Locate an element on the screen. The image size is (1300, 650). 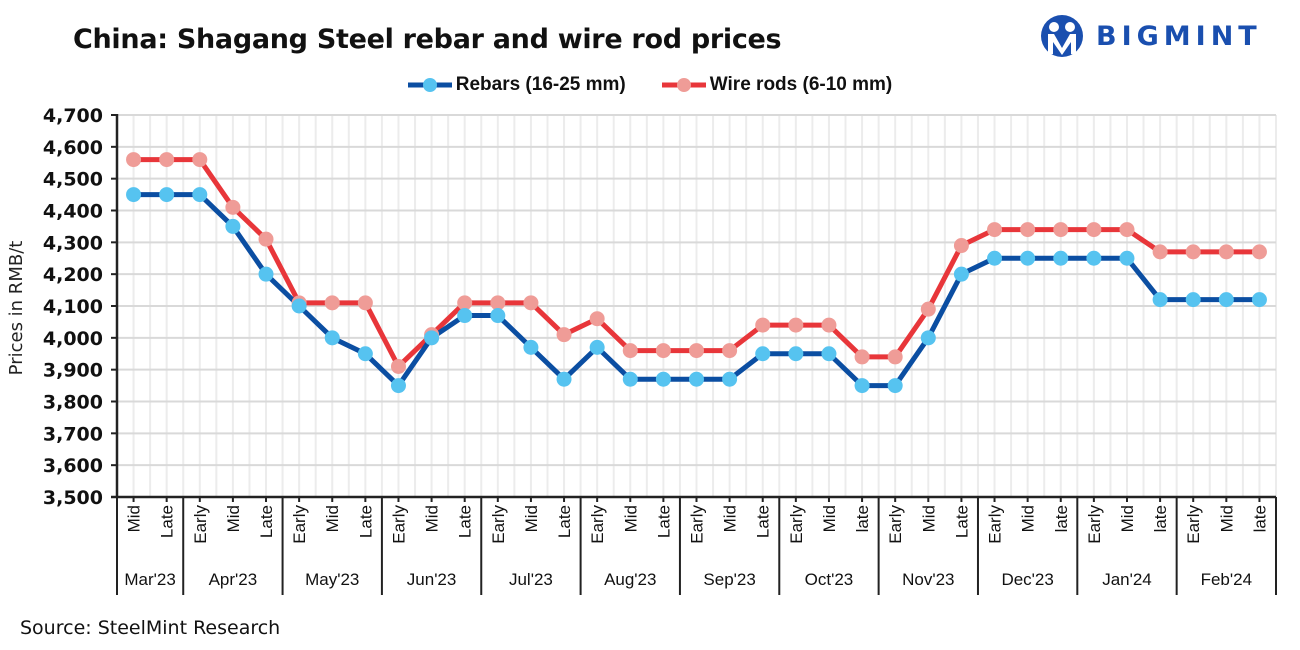
bigmint-logo-icon is located at coordinates (1062, 36).